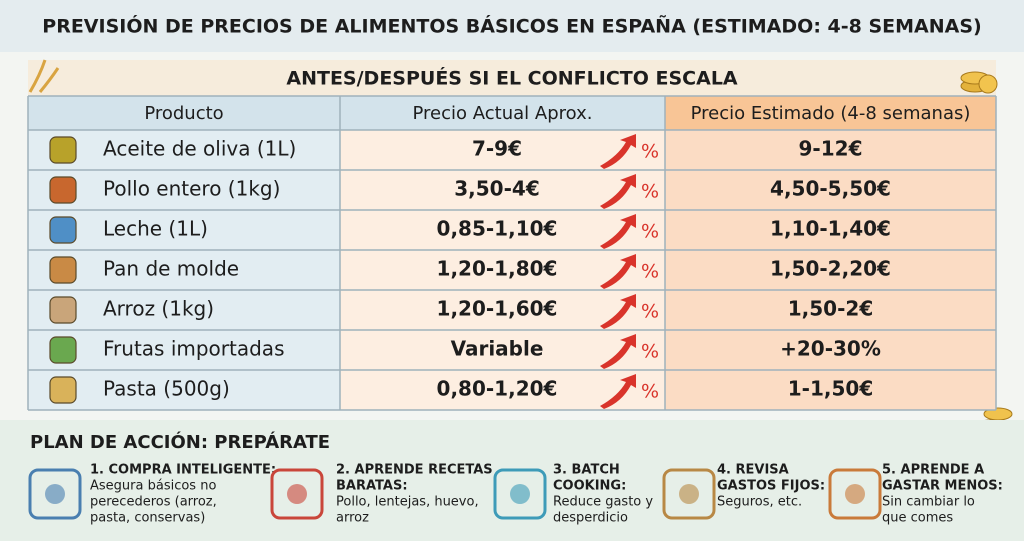 This screenshot has height=541, width=1024. Describe the element at coordinates (191, 189) in the screenshot. I see `product-name: Pollo entero (1kg)` at that location.